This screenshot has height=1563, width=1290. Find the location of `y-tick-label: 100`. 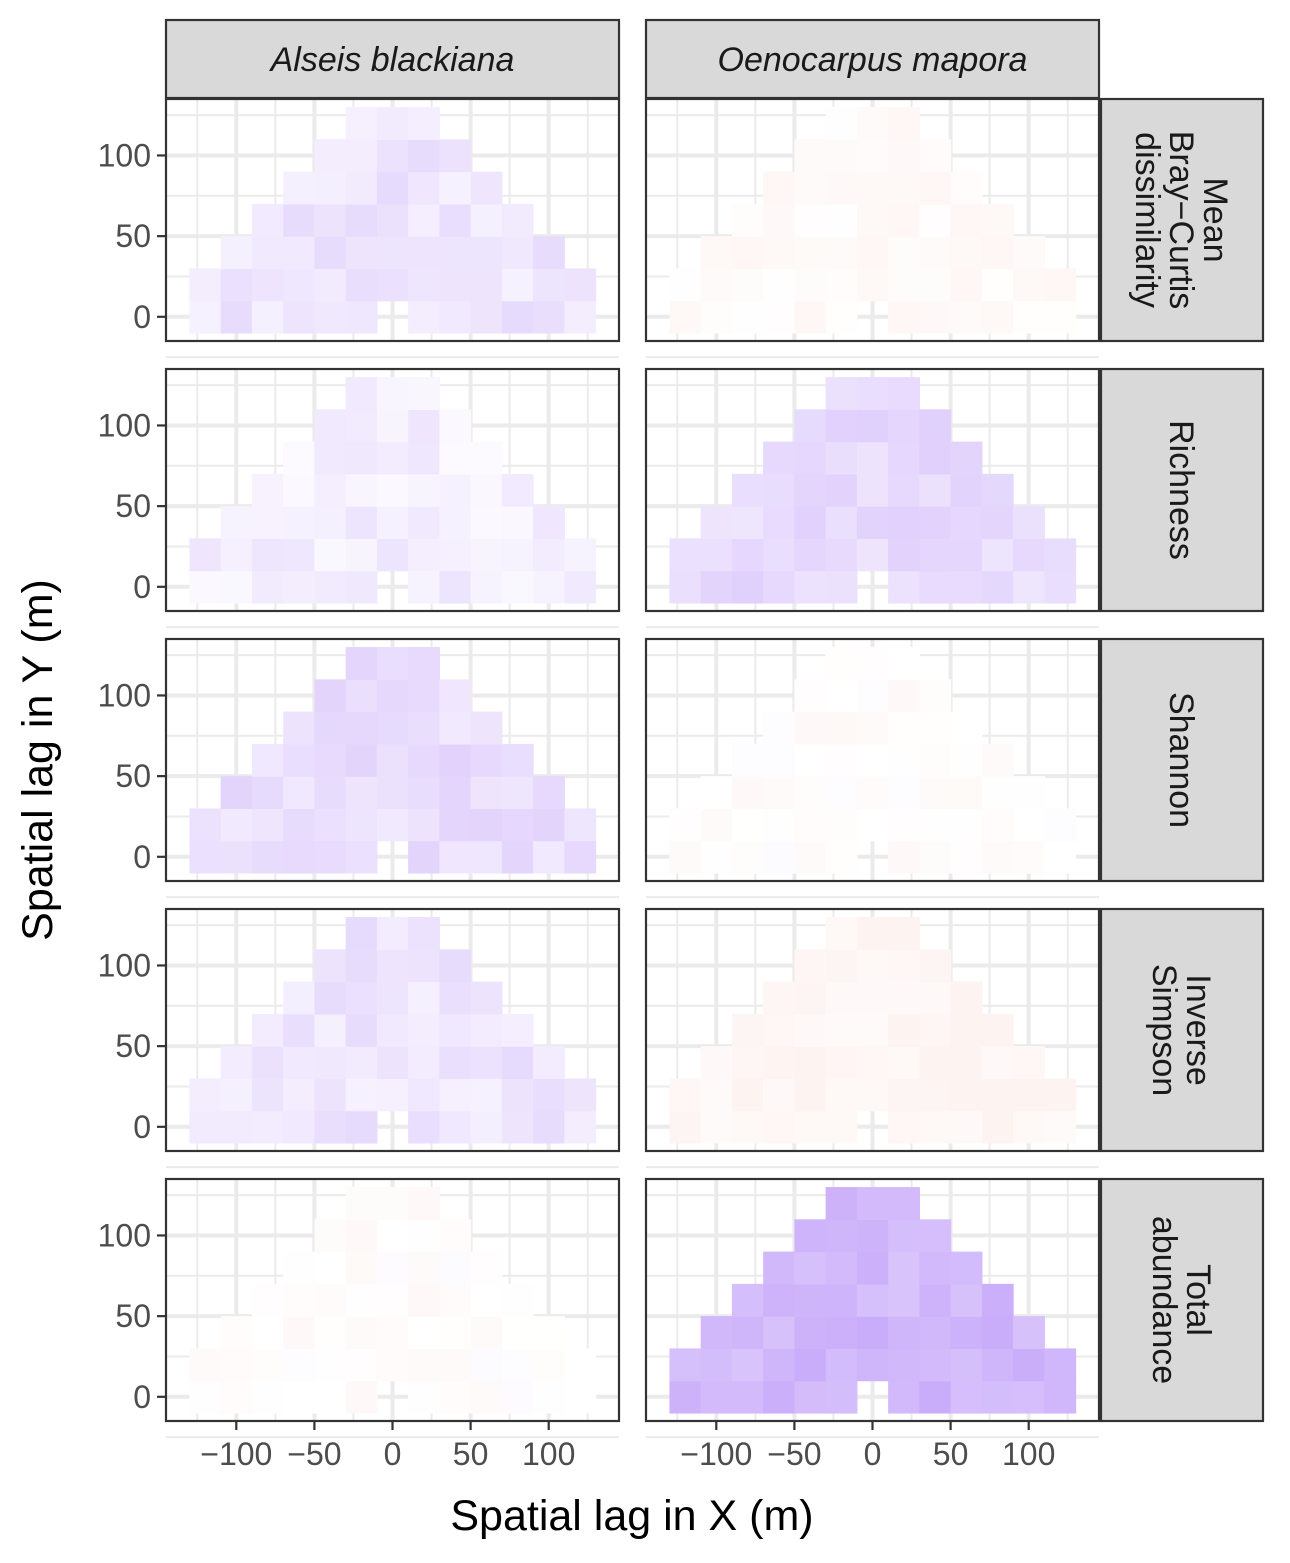

y-tick-label: 100 is located at coordinates (124, 425).